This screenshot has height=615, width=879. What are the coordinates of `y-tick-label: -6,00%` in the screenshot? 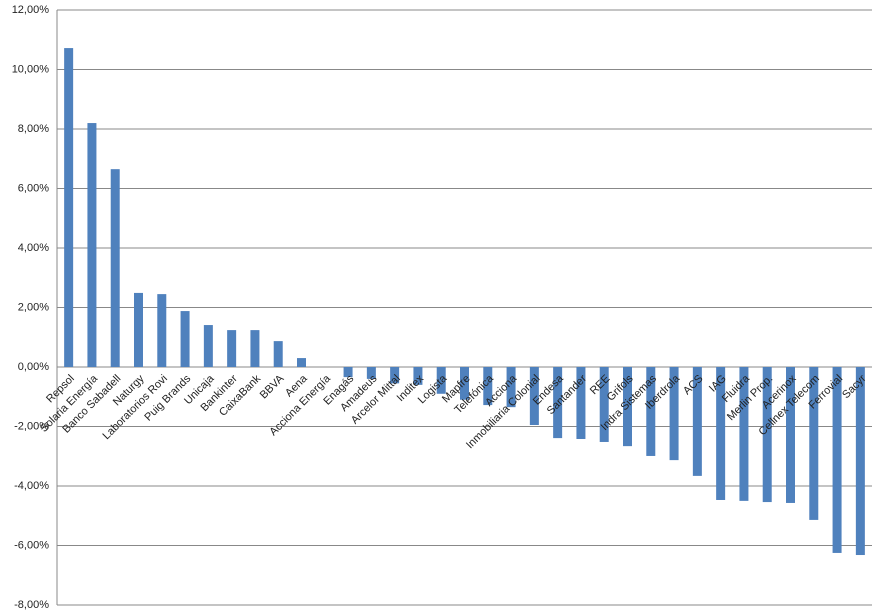 It's located at (31, 545).